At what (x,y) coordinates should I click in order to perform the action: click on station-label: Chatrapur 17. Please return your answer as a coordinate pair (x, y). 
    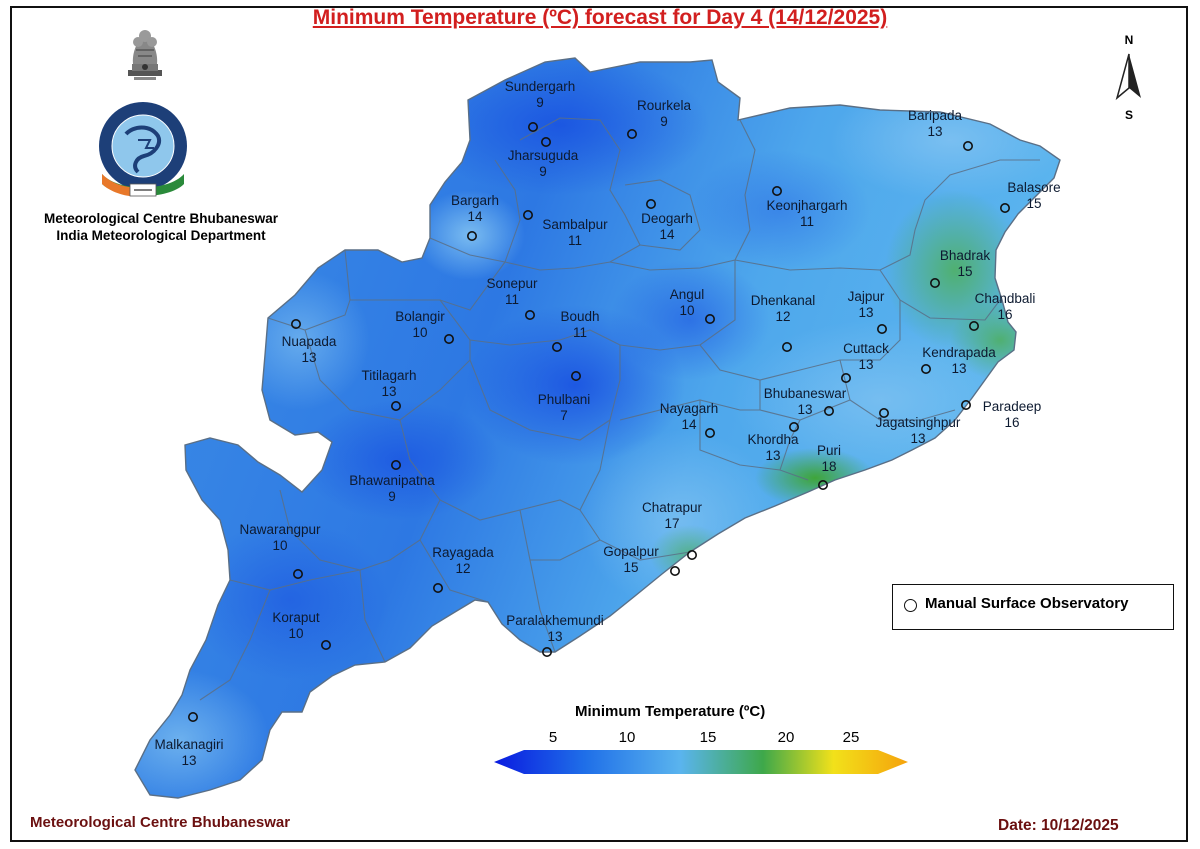
    Looking at the image, I should click on (672, 516).